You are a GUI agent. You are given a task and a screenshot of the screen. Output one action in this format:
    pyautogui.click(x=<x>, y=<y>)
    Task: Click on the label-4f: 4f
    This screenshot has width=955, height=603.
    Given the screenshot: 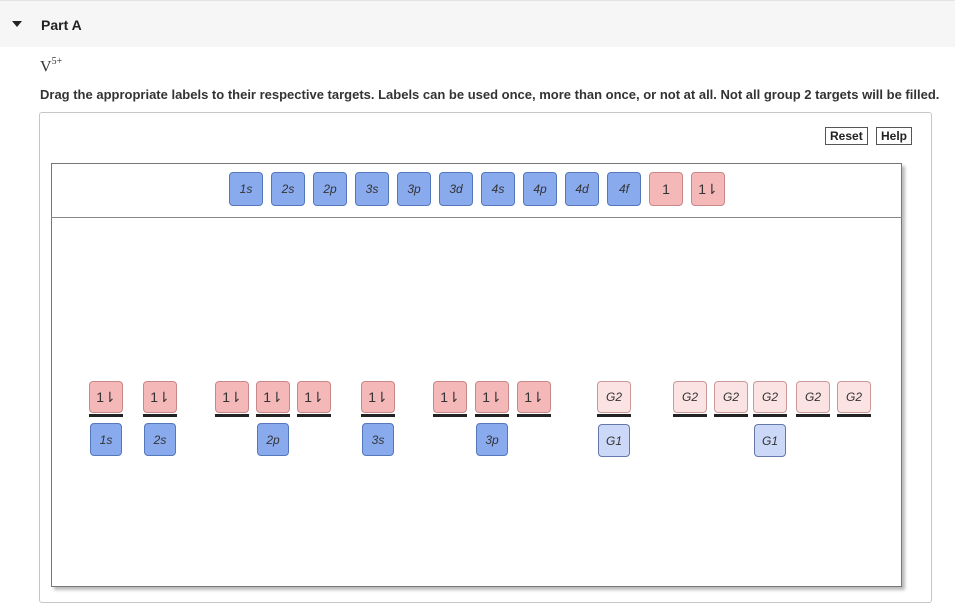 What is the action you would take?
    pyautogui.click(x=624, y=189)
    